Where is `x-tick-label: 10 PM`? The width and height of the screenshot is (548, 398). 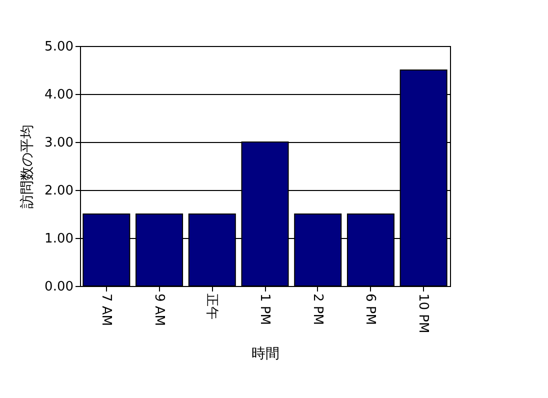
x-tick-label: 10 PM is located at coordinates (423, 314).